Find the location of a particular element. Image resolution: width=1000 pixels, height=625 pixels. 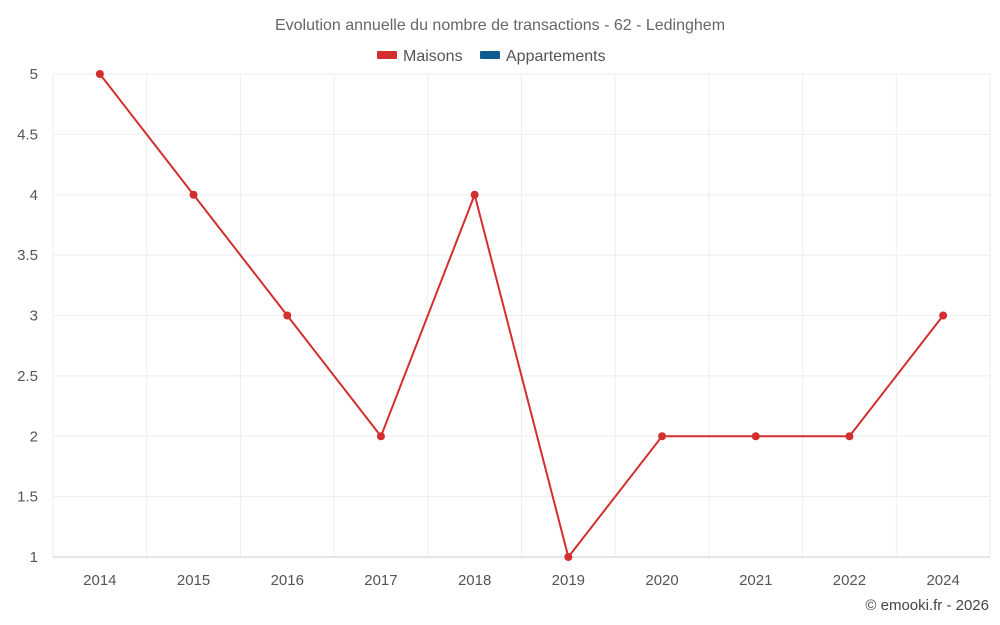

y-tick-label: 1 is located at coordinates (34, 557).